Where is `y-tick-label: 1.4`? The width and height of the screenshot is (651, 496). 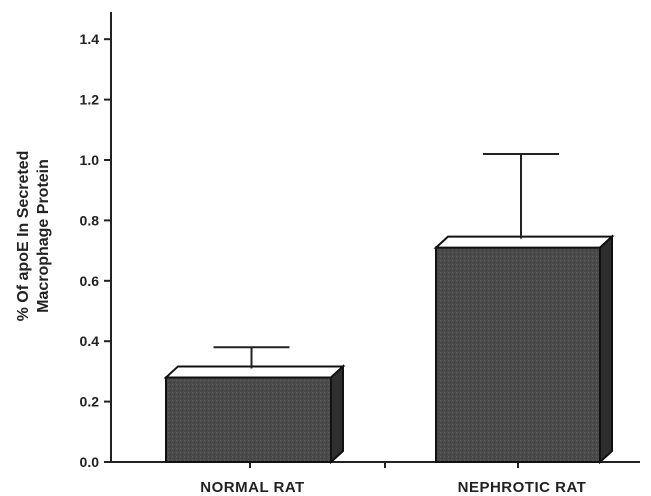 y-tick-label: 1.4 is located at coordinates (90, 39).